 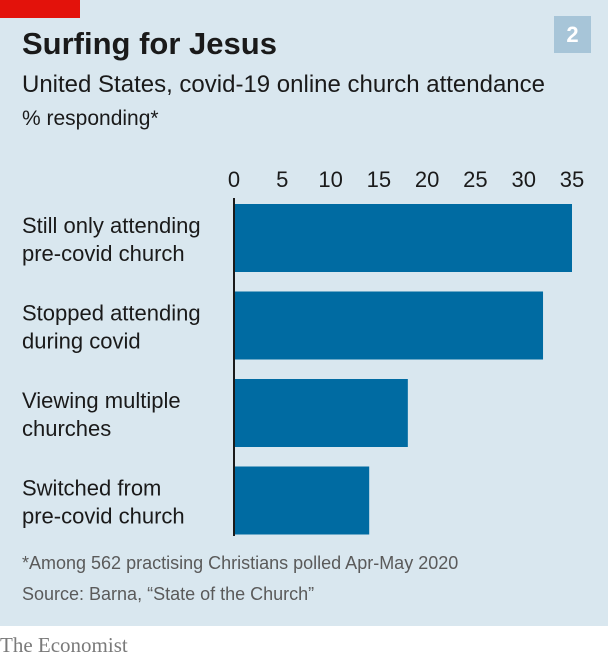 I want to click on chart-number-badge: 2, so click(x=572, y=34).